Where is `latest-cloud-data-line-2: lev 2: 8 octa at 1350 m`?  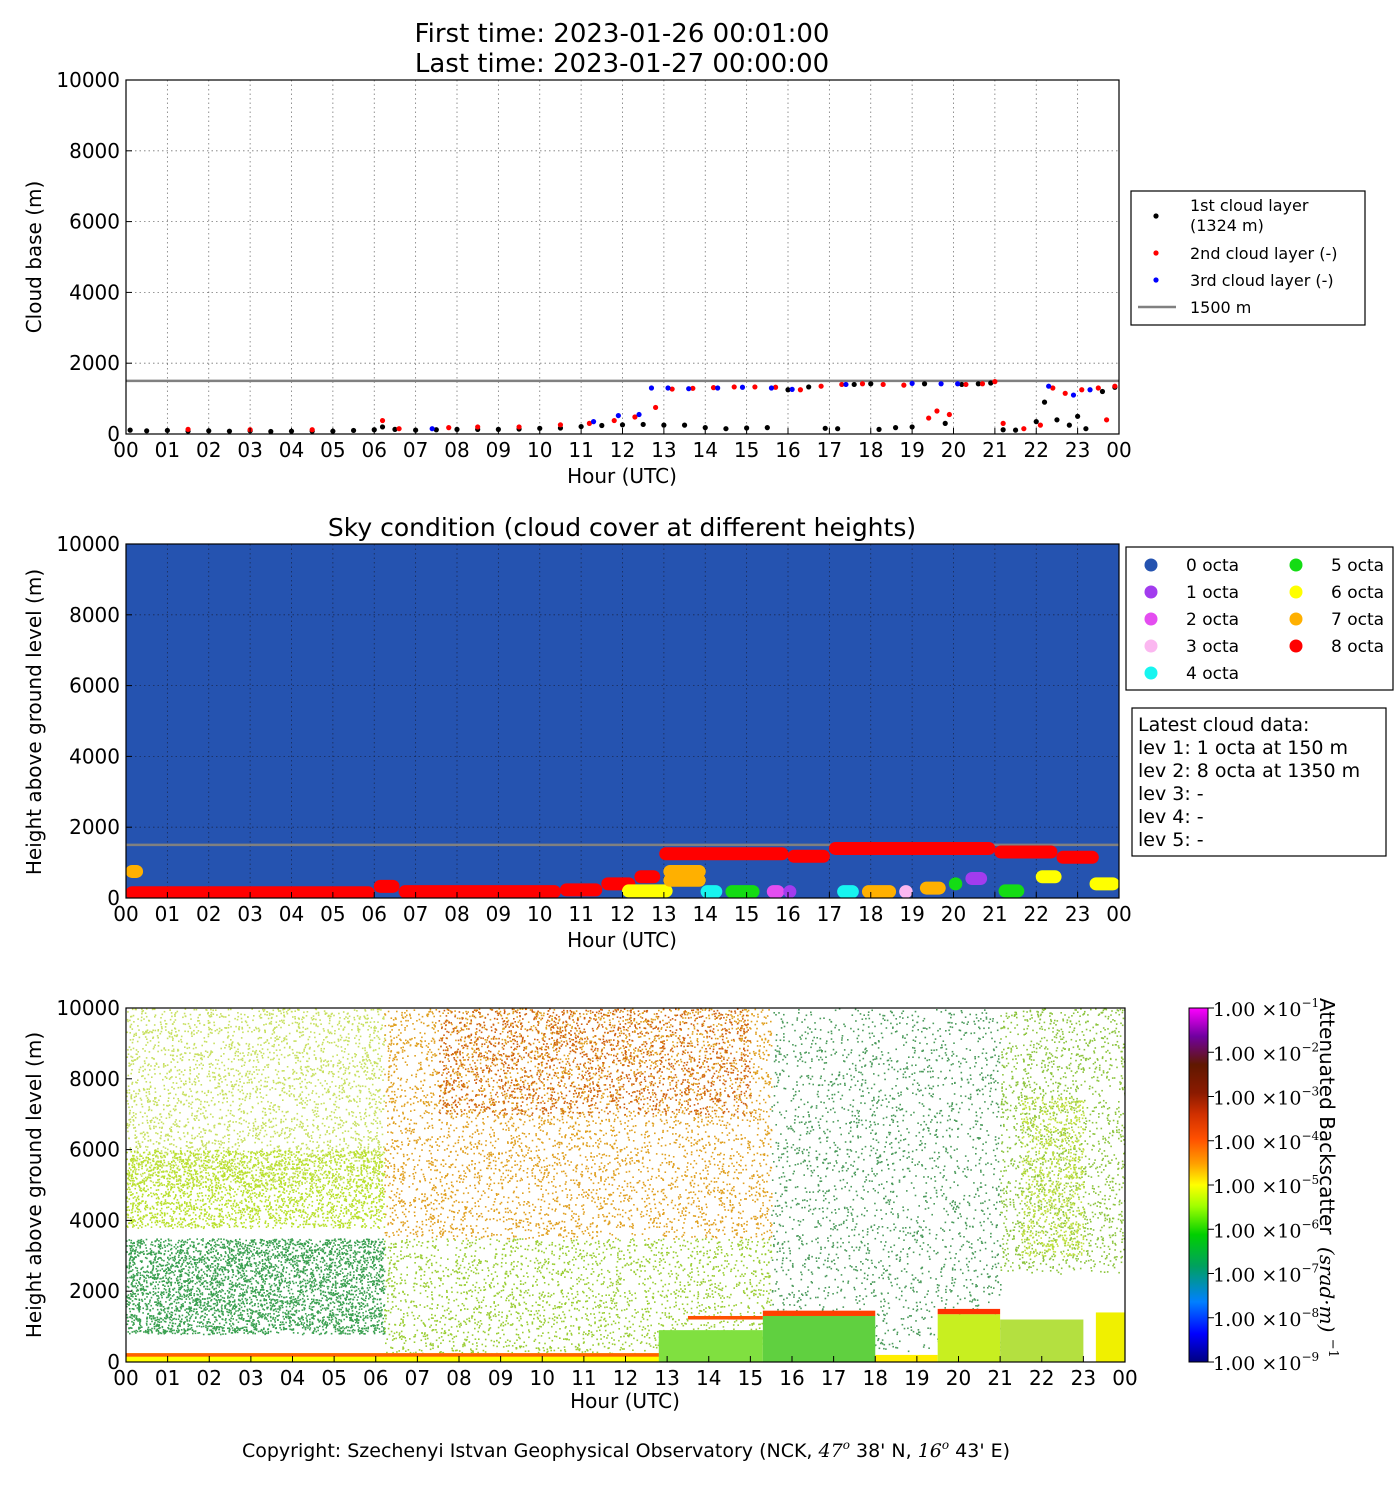
latest-cloud-data-line-2: lev 2: 8 octa at 1350 m is located at coordinates (1249, 771).